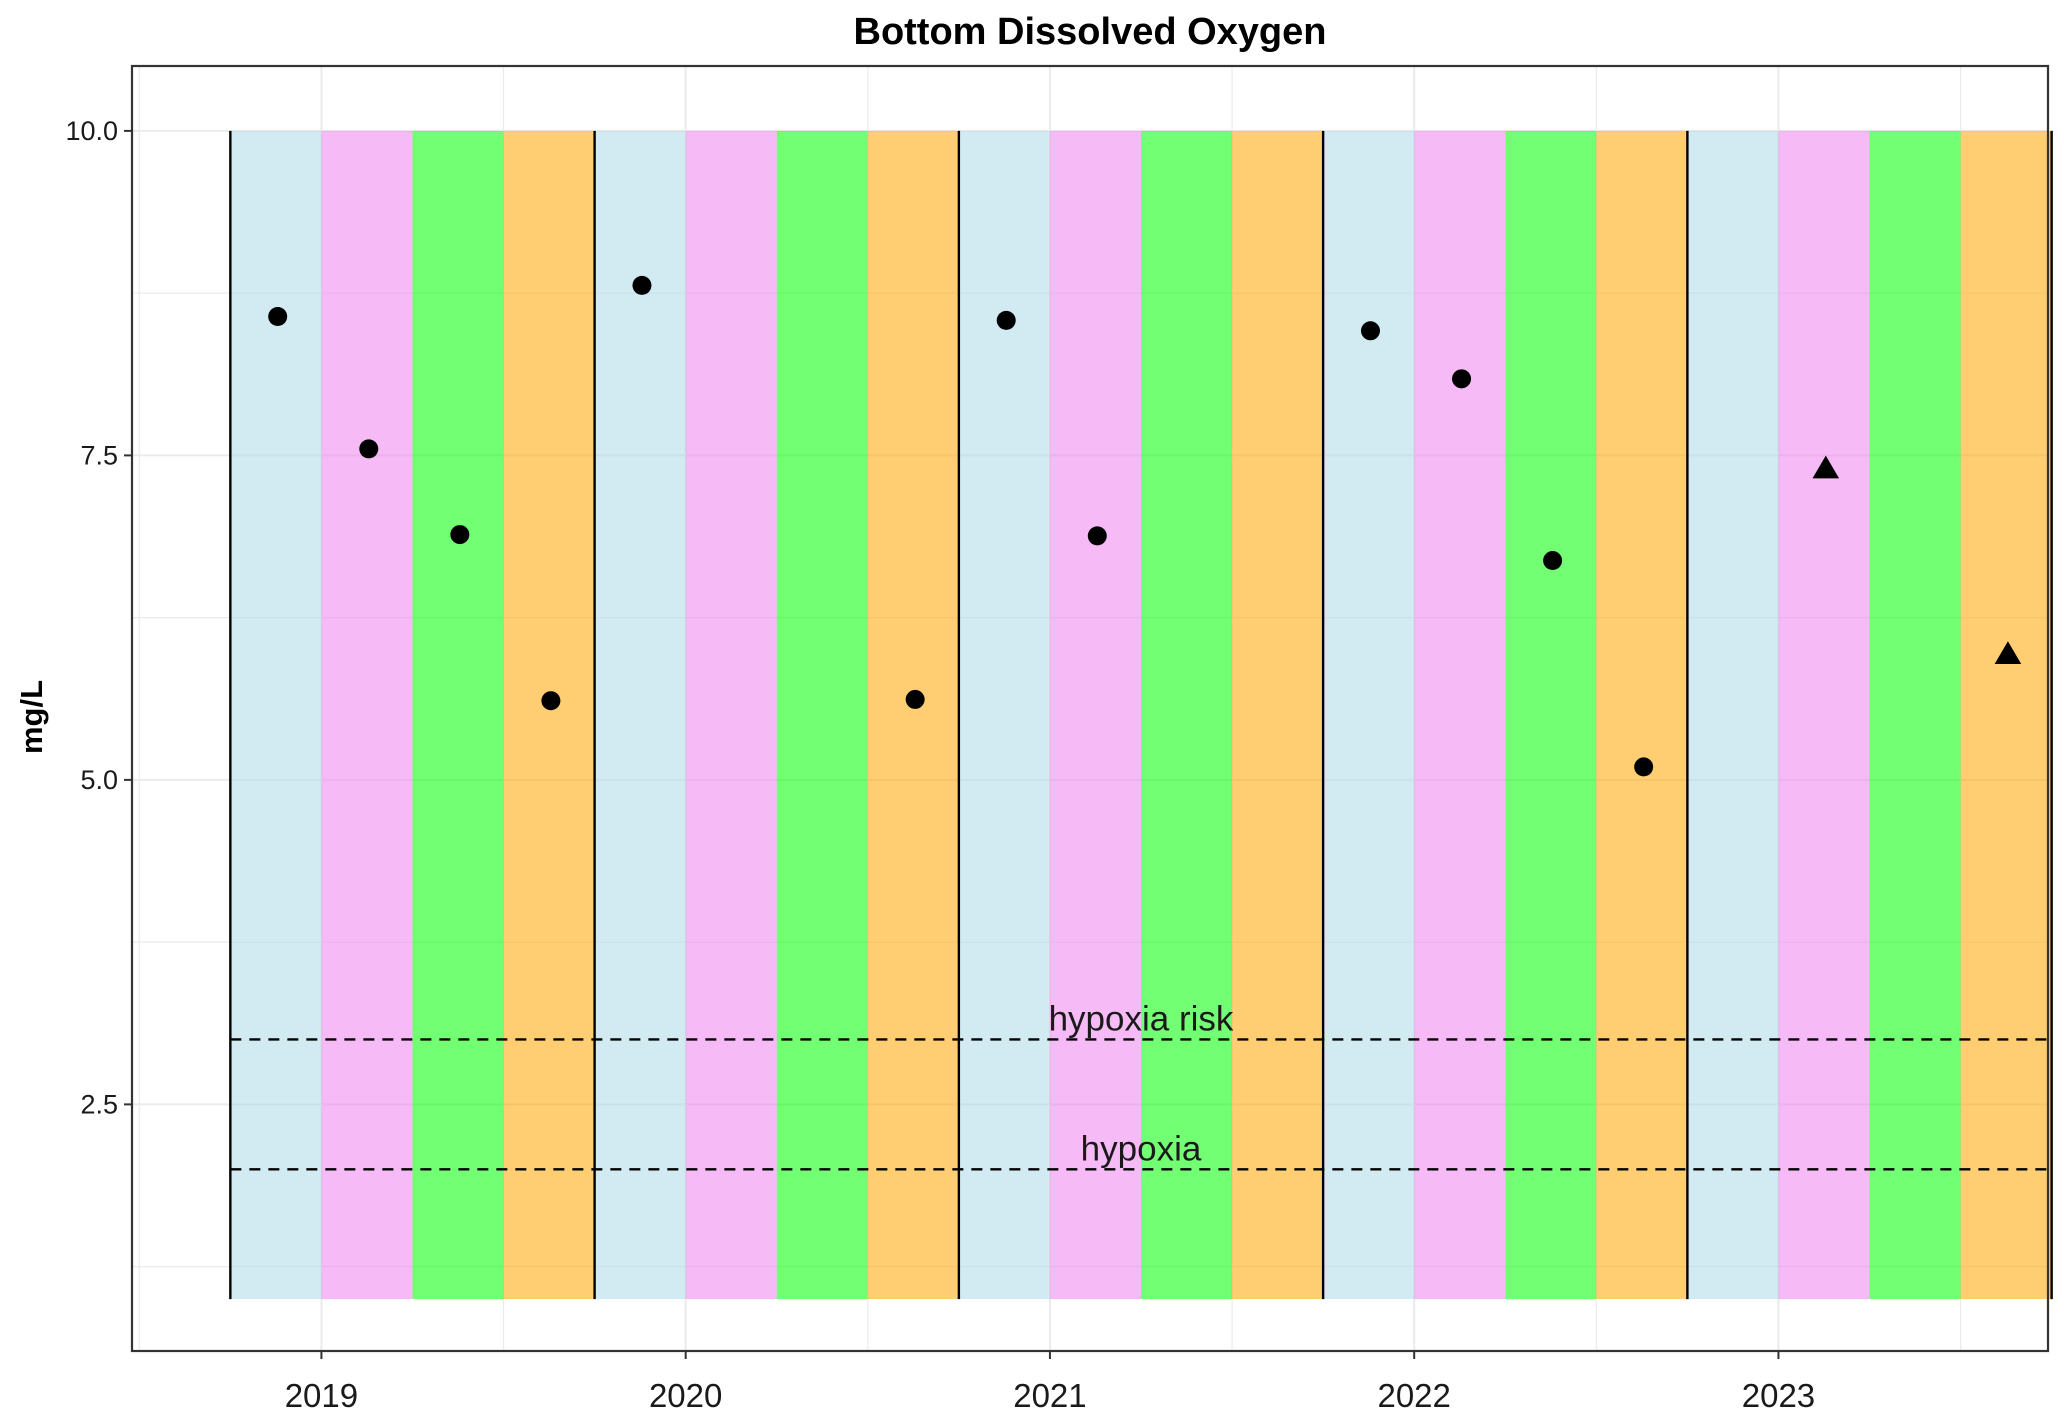 This screenshot has width=2064, height=1423. I want to click on x-tick-label: 2022, so click(1413, 1395).